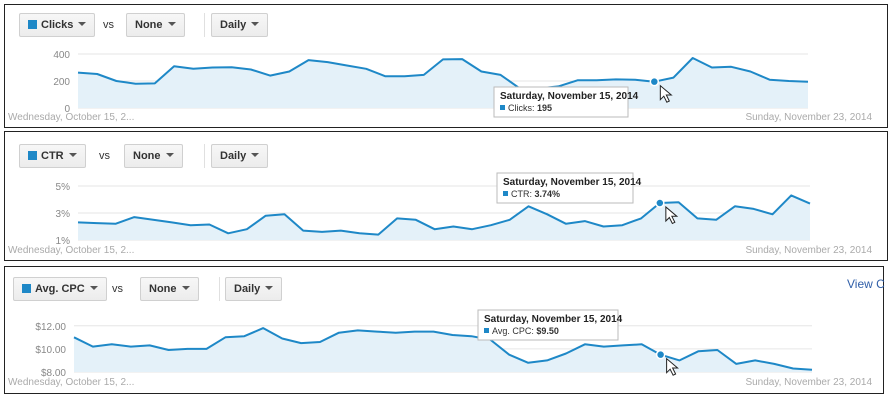 The image size is (892, 402). I want to click on metric-selector-ctr: CTR, so click(52, 156).